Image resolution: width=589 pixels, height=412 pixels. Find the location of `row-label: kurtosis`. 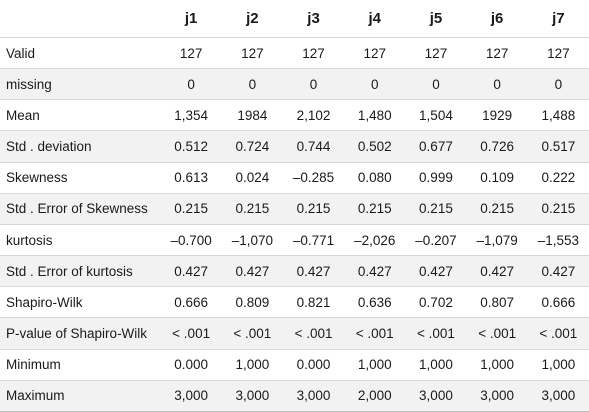

row-label: kurtosis is located at coordinates (80, 240).